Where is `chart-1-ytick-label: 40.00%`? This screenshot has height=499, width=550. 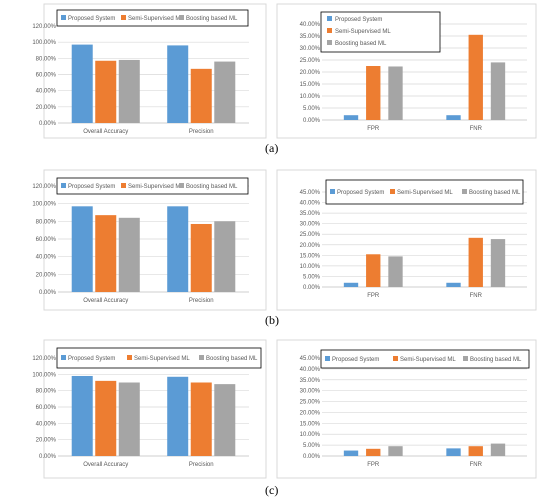
chart-1-ytick-label: 40.00% is located at coordinates (46, 92).